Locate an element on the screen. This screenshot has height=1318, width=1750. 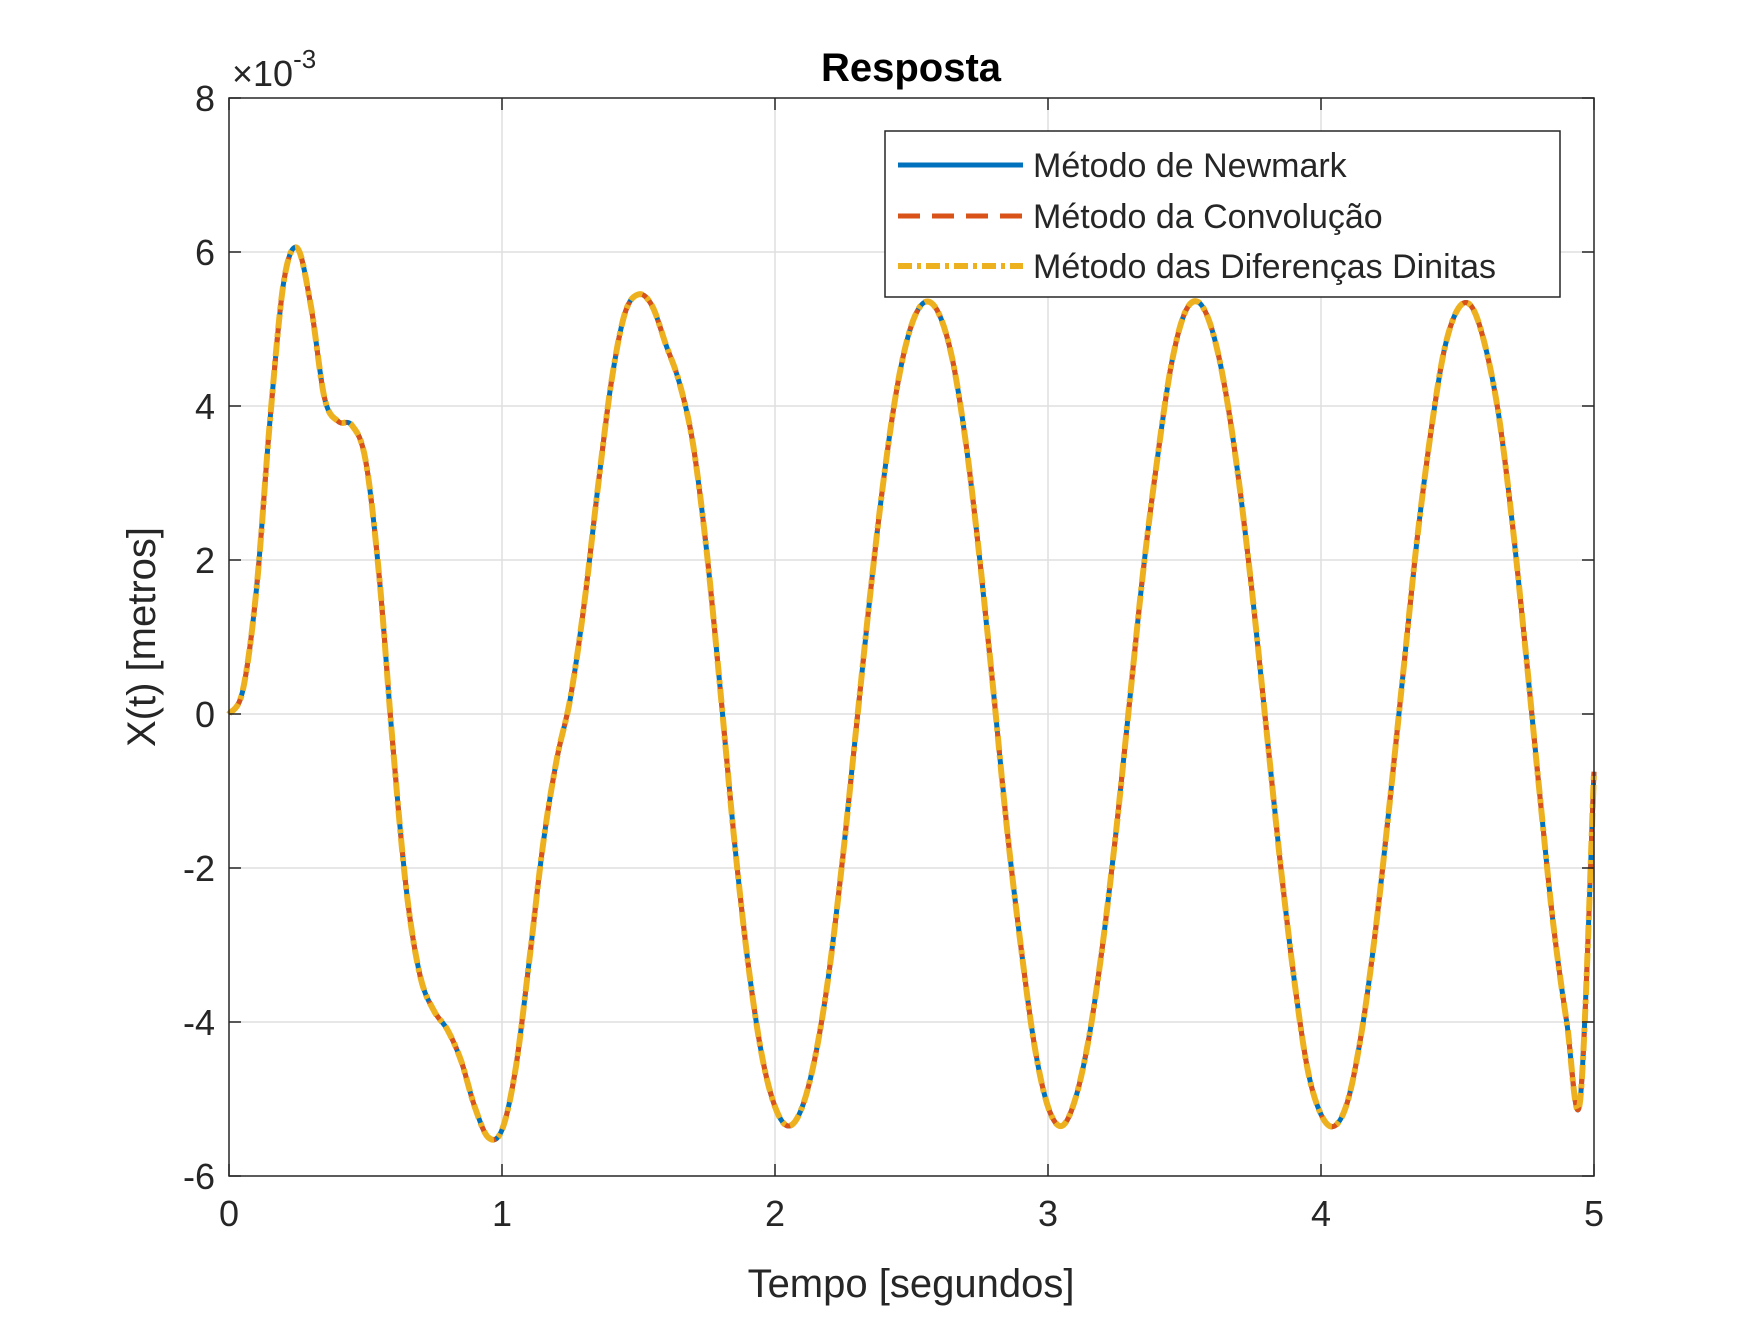
y-axis-label: X(t) [metros] is located at coordinates (142, 637).